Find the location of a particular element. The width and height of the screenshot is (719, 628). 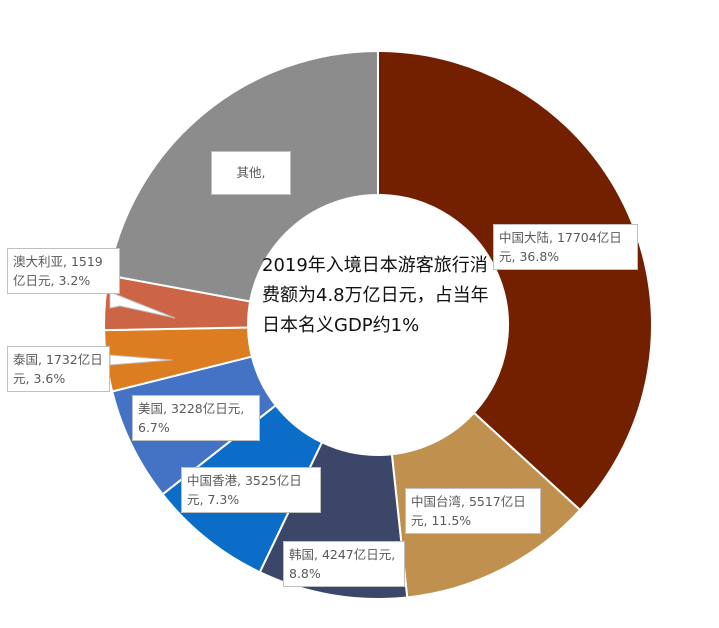

label-taiwan: 中国台湾, 5517亿日元, 11.5% is located at coordinates (473, 511).